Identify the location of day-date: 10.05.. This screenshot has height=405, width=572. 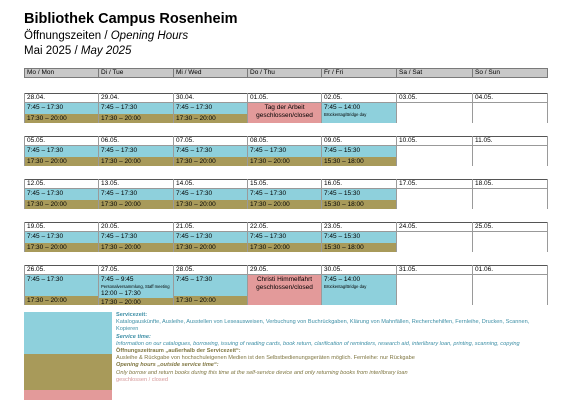
(434, 141).